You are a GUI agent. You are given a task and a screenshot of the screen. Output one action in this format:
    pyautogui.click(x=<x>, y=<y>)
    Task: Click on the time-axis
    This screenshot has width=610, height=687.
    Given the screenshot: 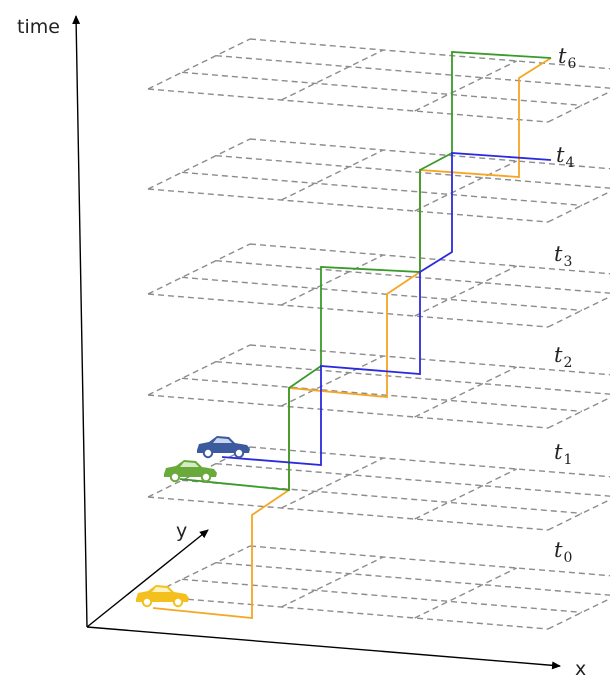 What is the action you would take?
    pyautogui.click(x=80, y=321)
    